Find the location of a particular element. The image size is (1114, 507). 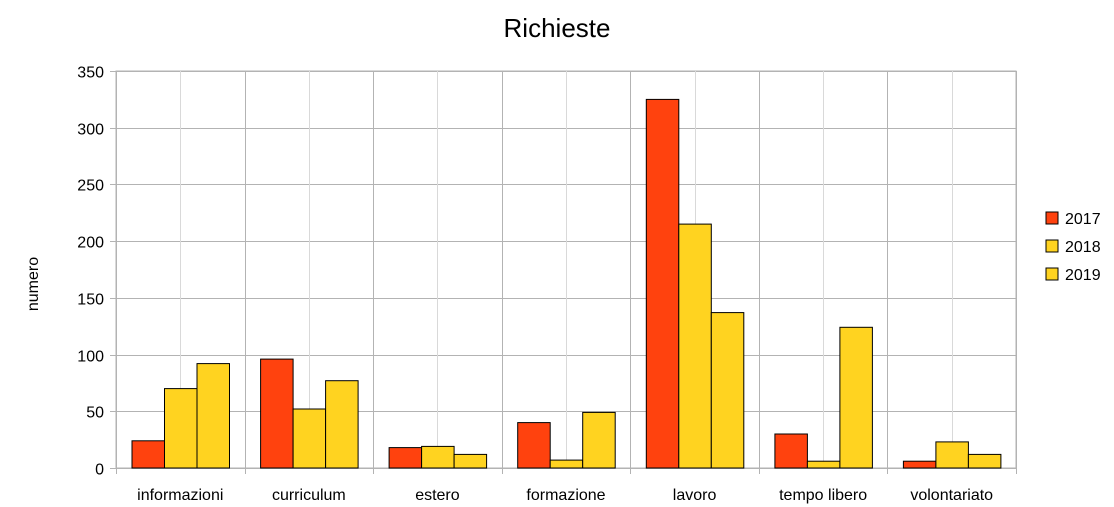

y-tick-label: 350 is located at coordinates (90, 73).